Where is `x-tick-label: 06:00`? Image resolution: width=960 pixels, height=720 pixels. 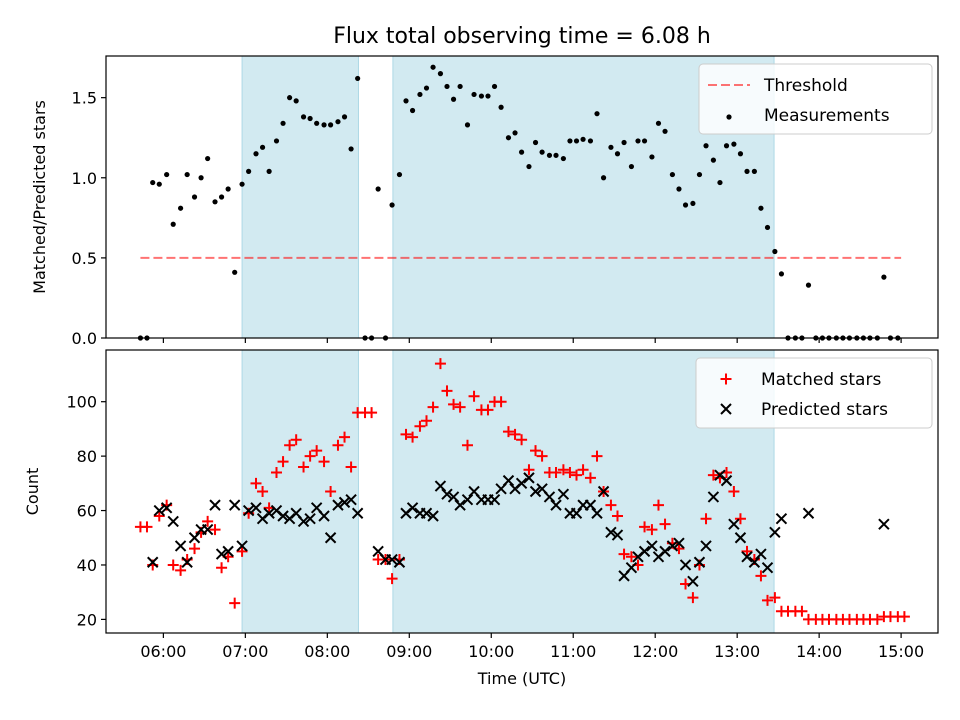
x-tick-label: 06:00 is located at coordinates (163, 651).